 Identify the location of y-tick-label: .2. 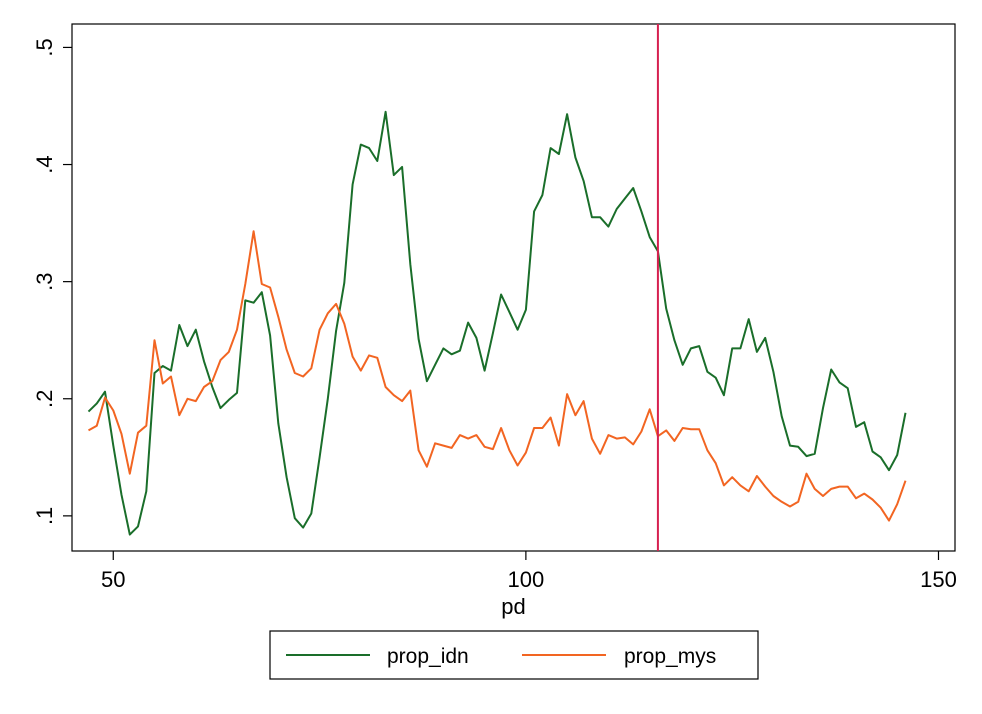
(44, 399).